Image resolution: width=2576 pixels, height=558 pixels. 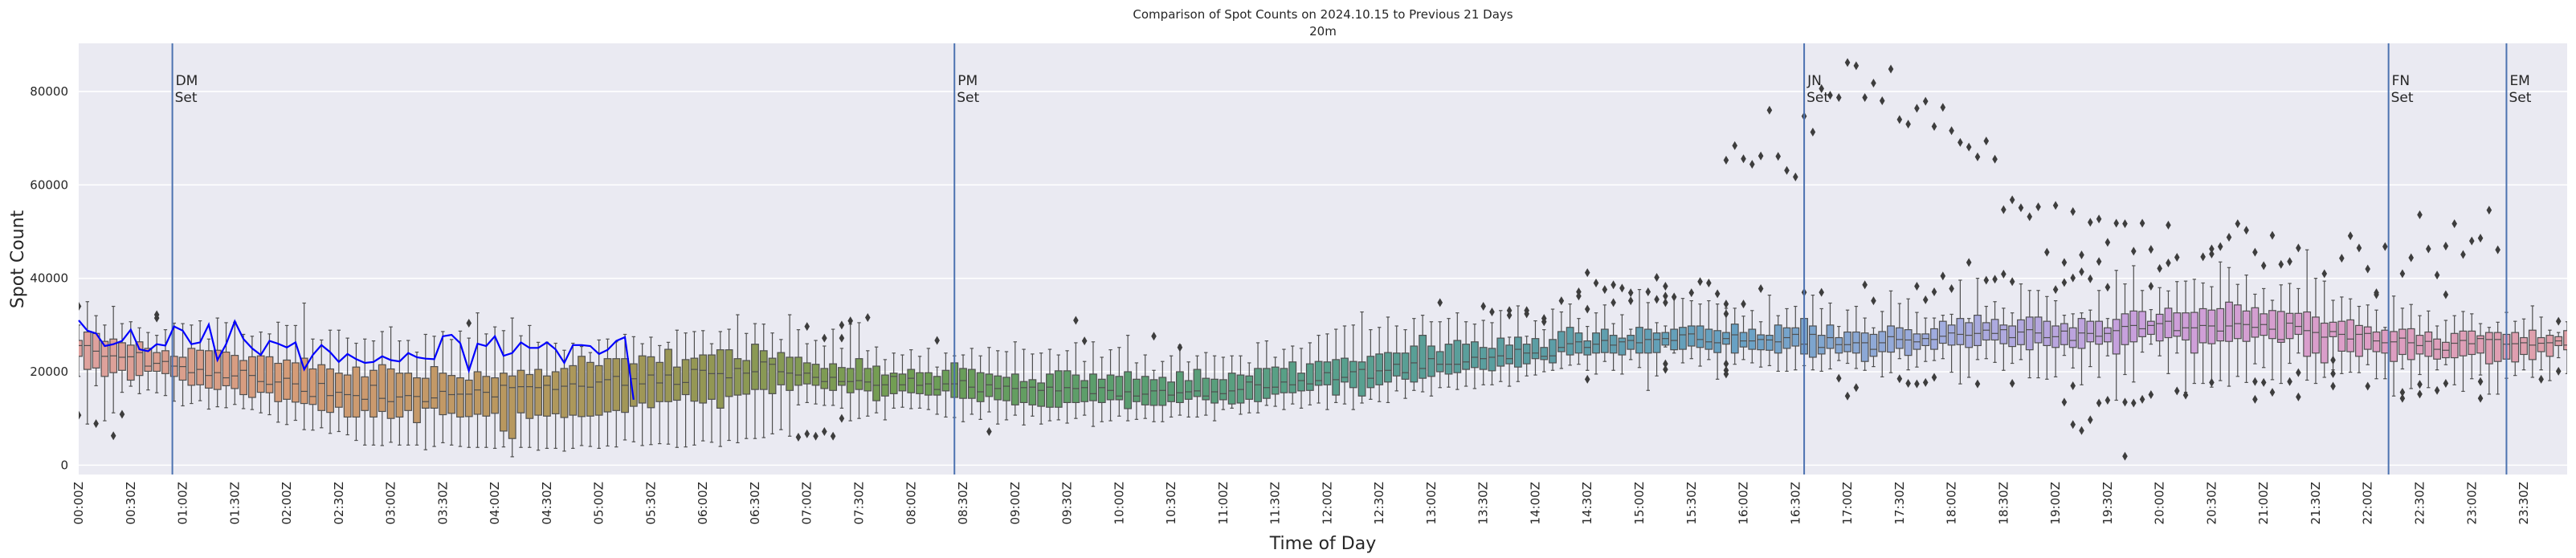 What do you see at coordinates (1639, 503) in the screenshot?
I see `x-tick-label: 15:00Z` at bounding box center [1639, 503].